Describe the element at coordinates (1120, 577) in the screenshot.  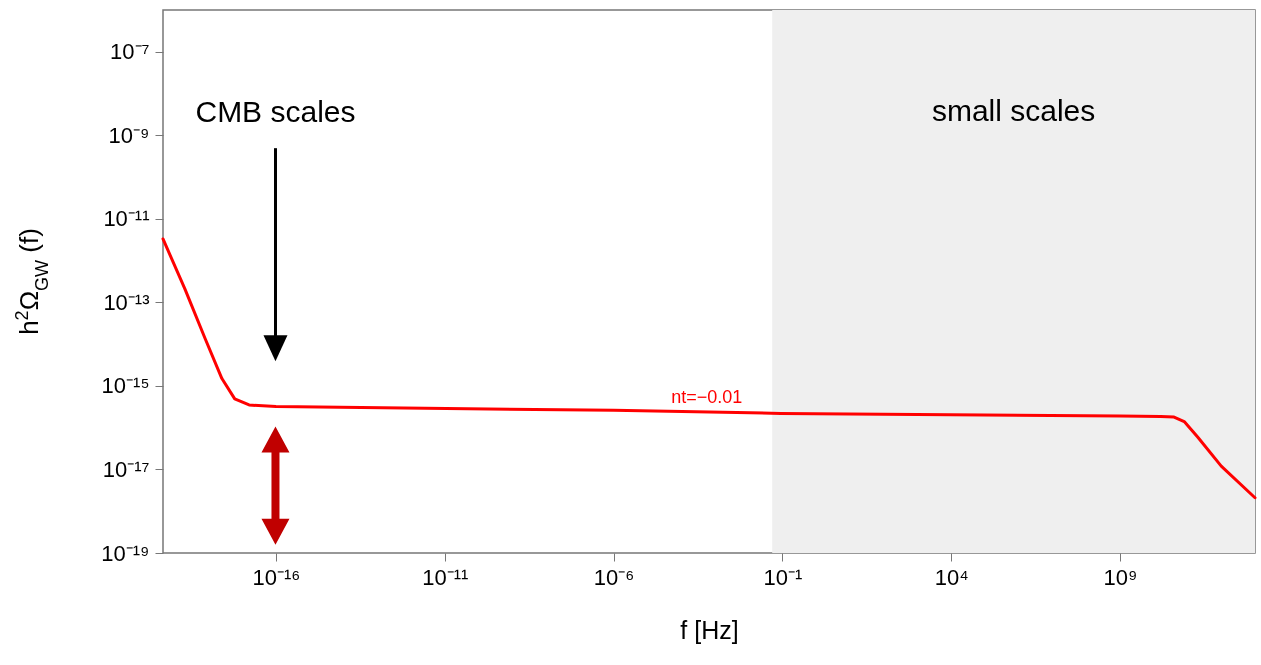
I see `x-tick-label: 10⁹` at that location.